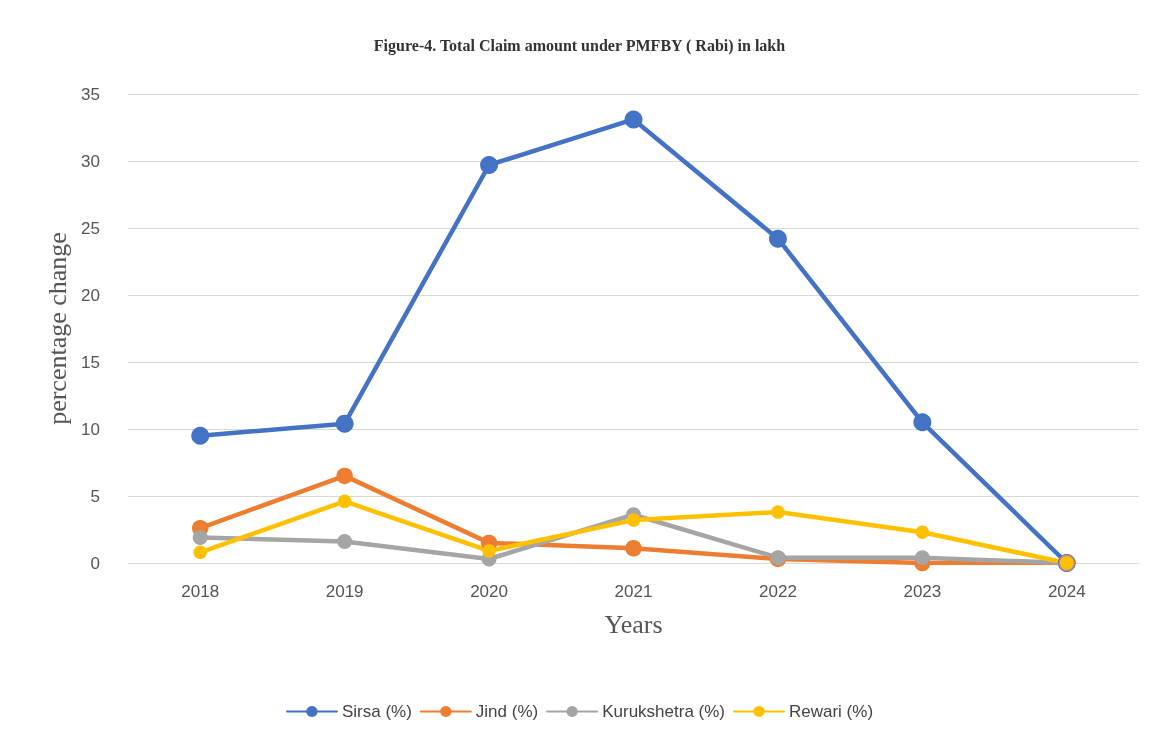  What do you see at coordinates (664, 711) in the screenshot?
I see `legend-label: Kurukshetra (%)` at bounding box center [664, 711].